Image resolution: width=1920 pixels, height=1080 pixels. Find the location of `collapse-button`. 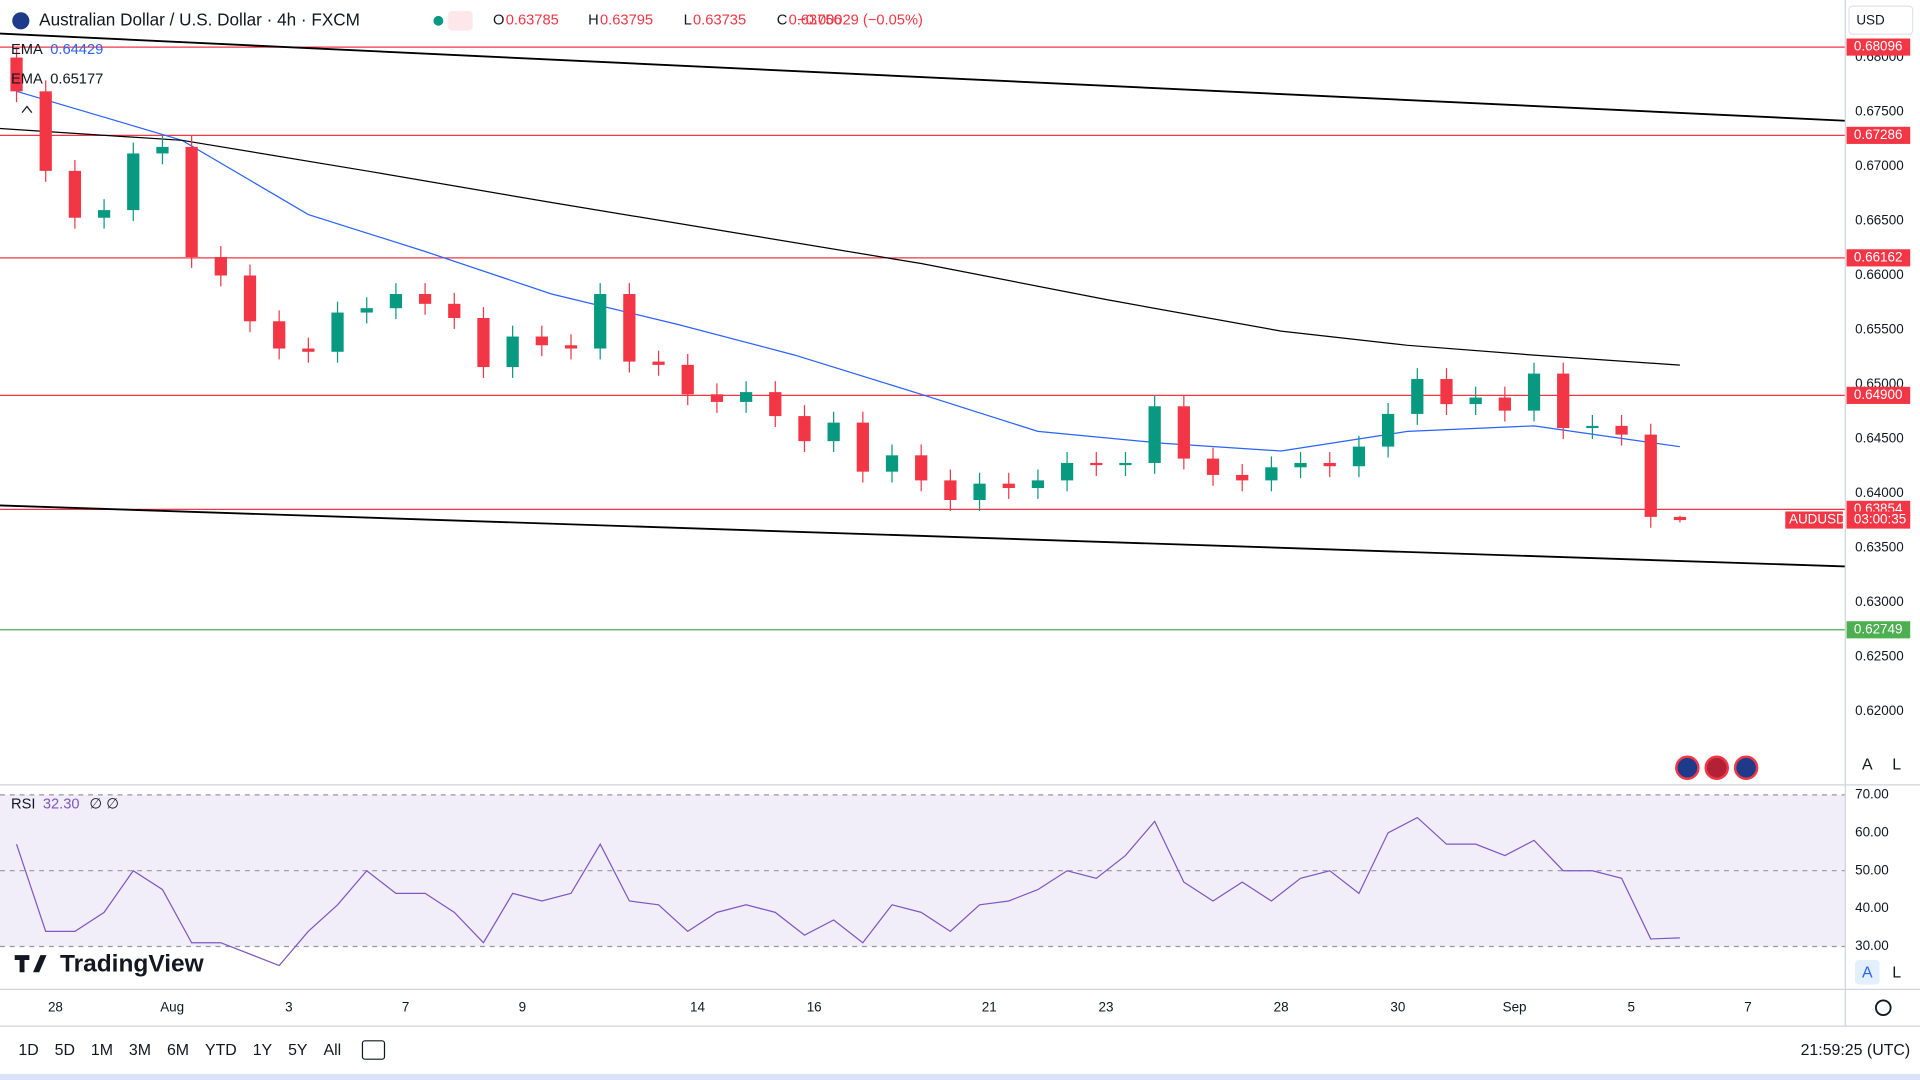

collapse-button is located at coordinates (27, 109).